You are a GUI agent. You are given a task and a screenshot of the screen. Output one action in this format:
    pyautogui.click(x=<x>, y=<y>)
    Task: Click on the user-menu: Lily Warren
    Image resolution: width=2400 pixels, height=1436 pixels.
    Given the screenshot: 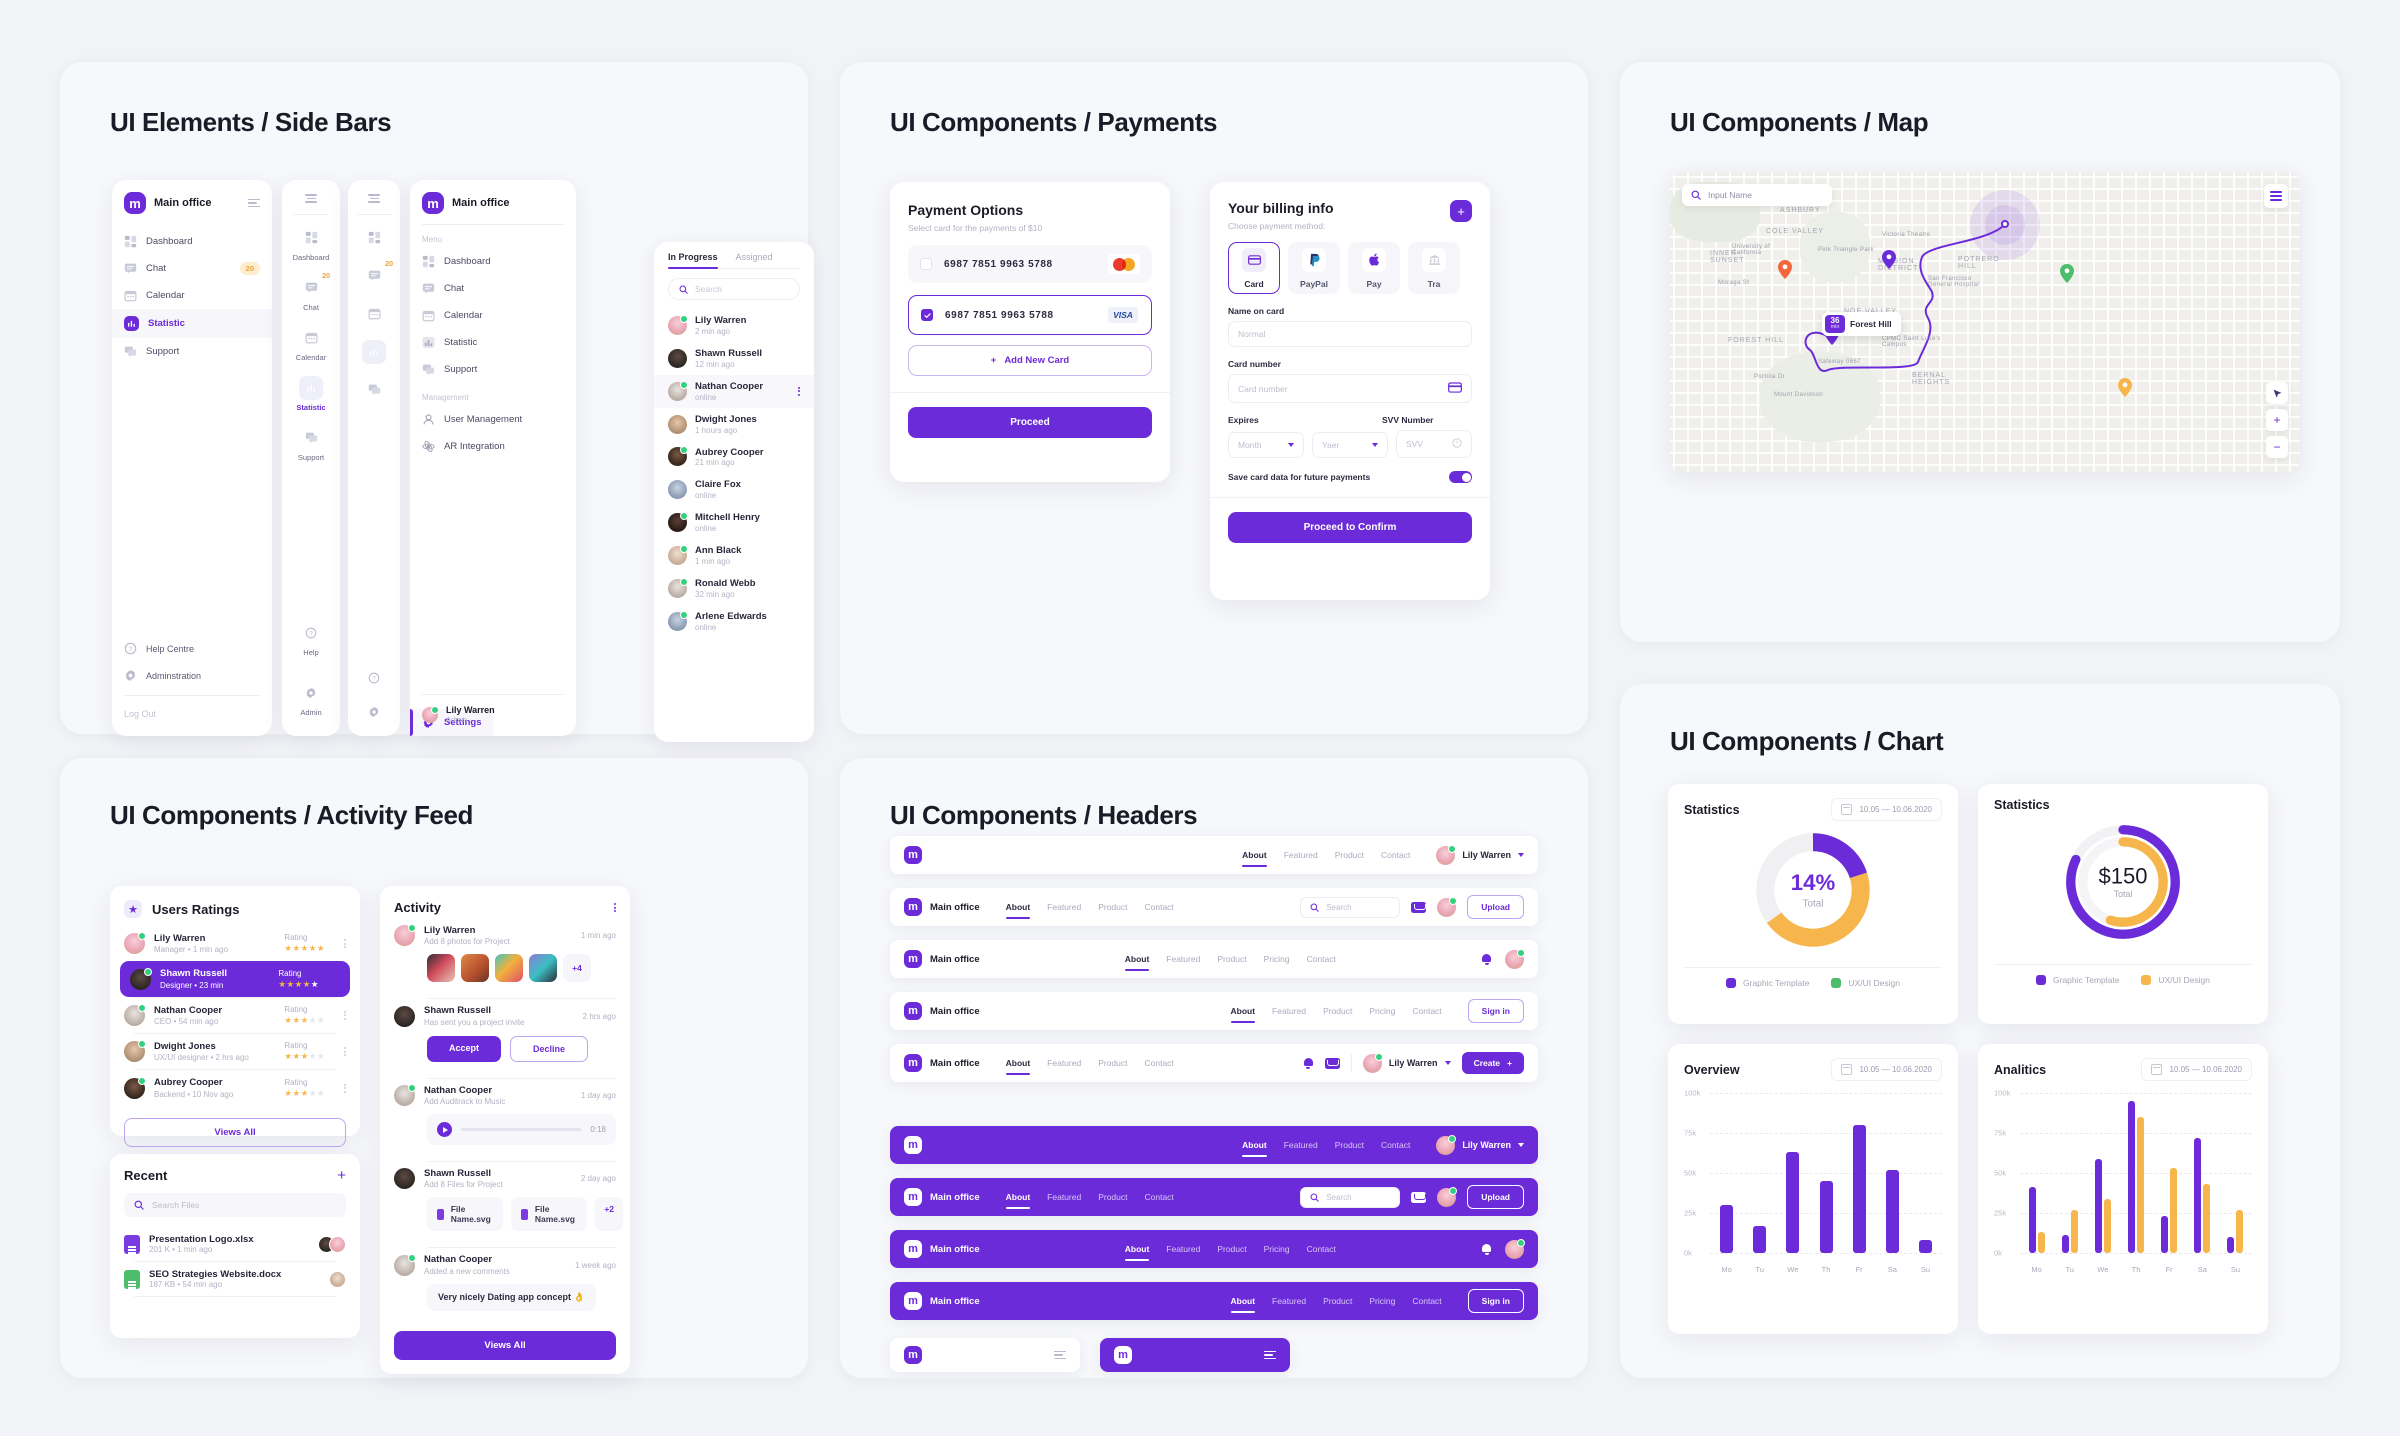 What is the action you would take?
    pyautogui.click(x=1480, y=854)
    